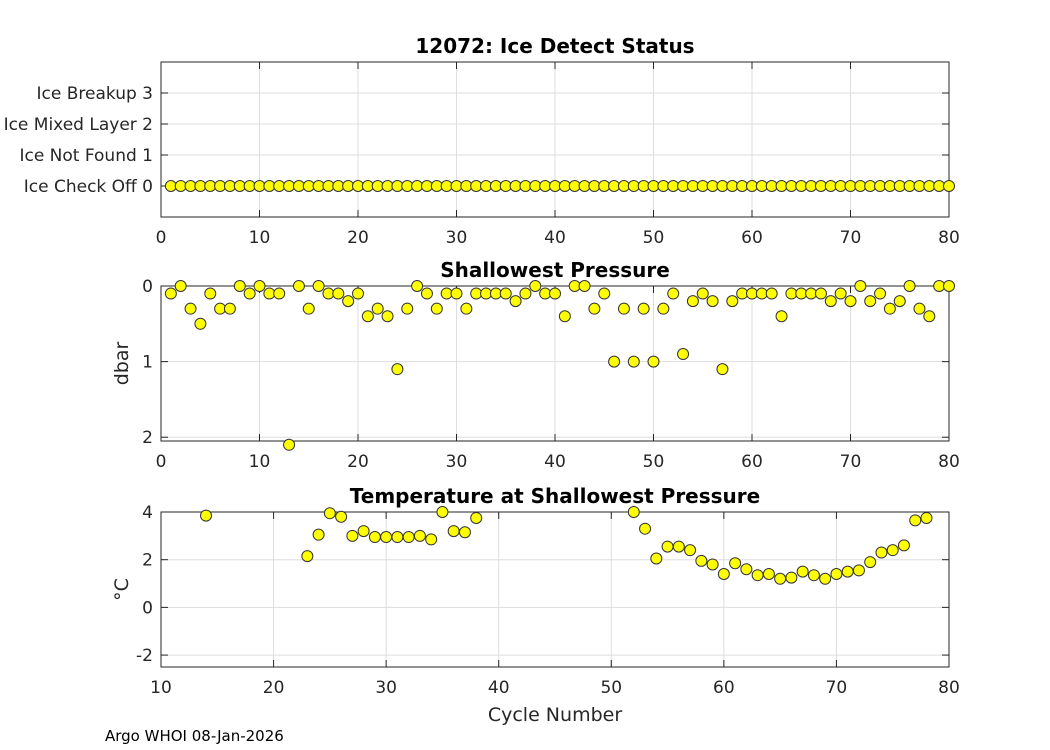 The height and width of the screenshot is (750, 1050). Describe the element at coordinates (147, 608) in the screenshot. I see `y-tick-label: 0` at that location.